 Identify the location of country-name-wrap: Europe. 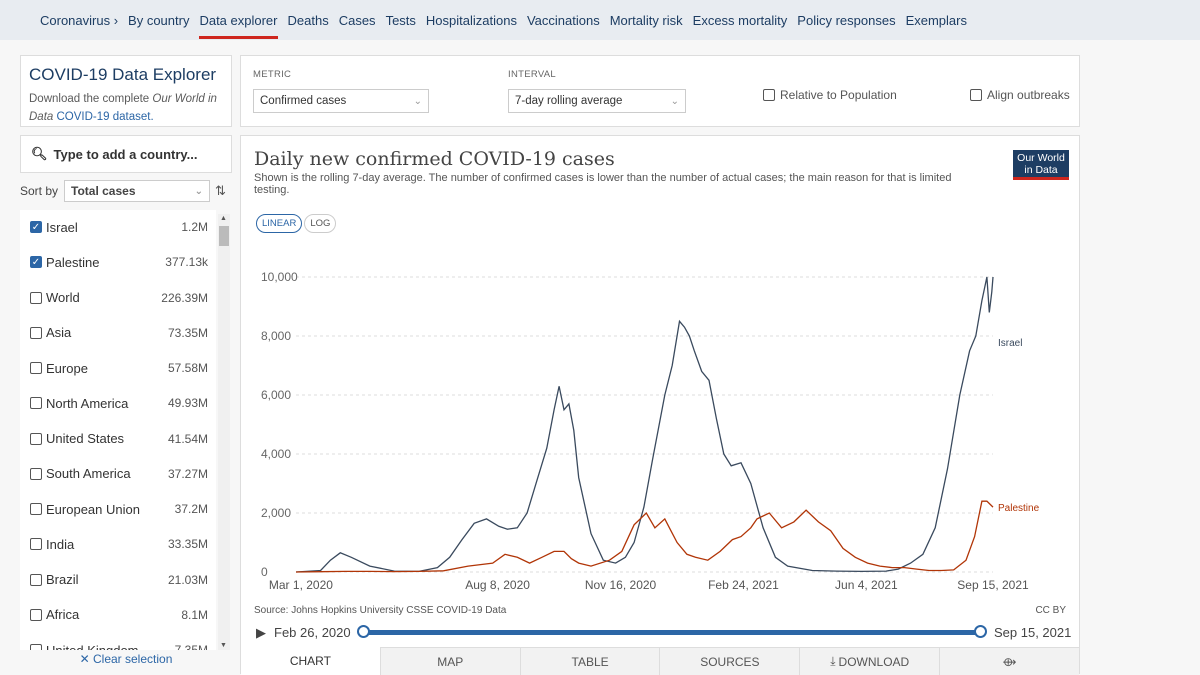
(59, 368).